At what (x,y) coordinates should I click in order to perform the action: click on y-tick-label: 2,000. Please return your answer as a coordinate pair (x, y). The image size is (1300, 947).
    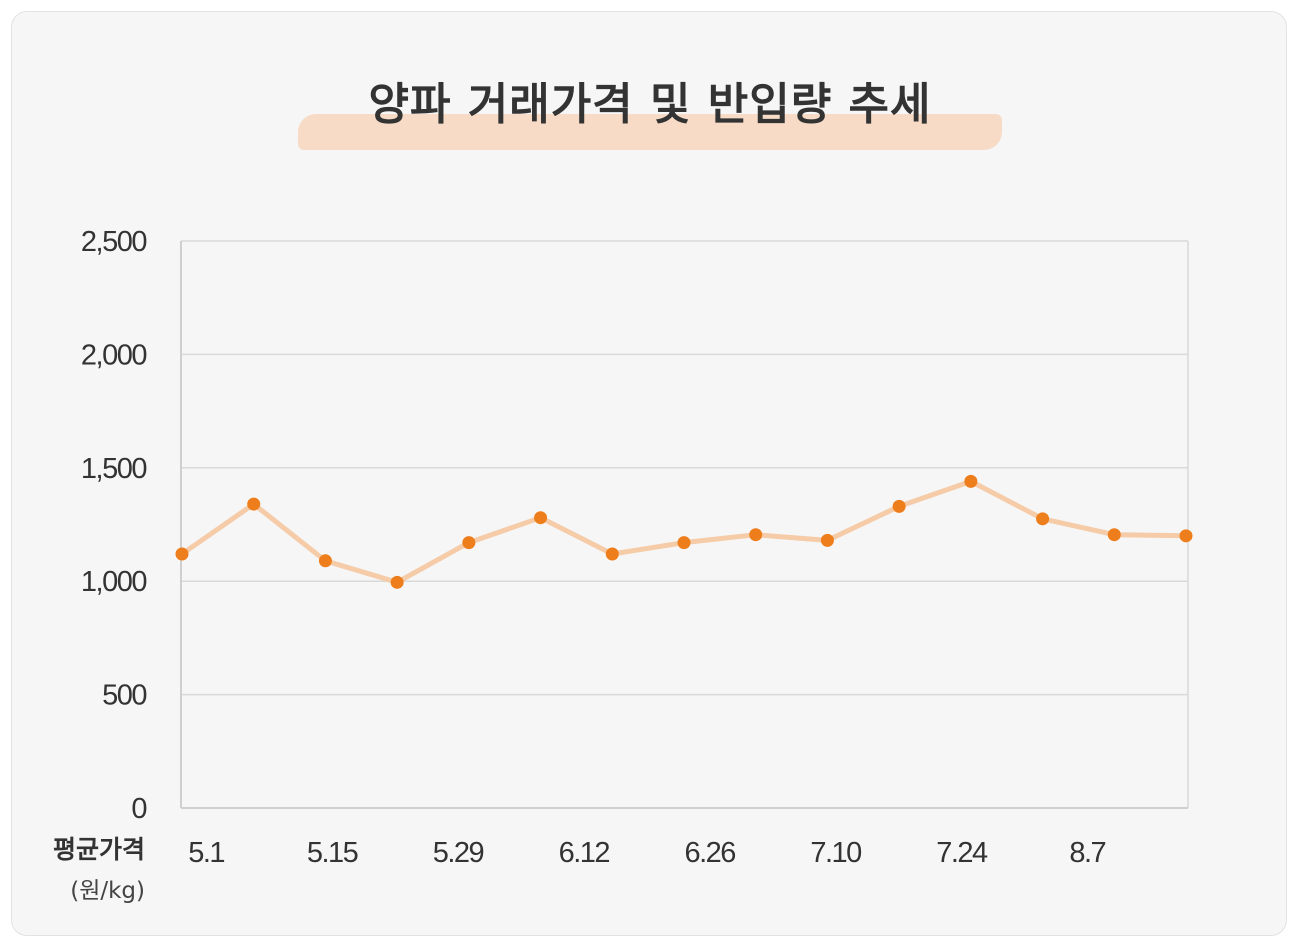
    Looking at the image, I should click on (113, 355).